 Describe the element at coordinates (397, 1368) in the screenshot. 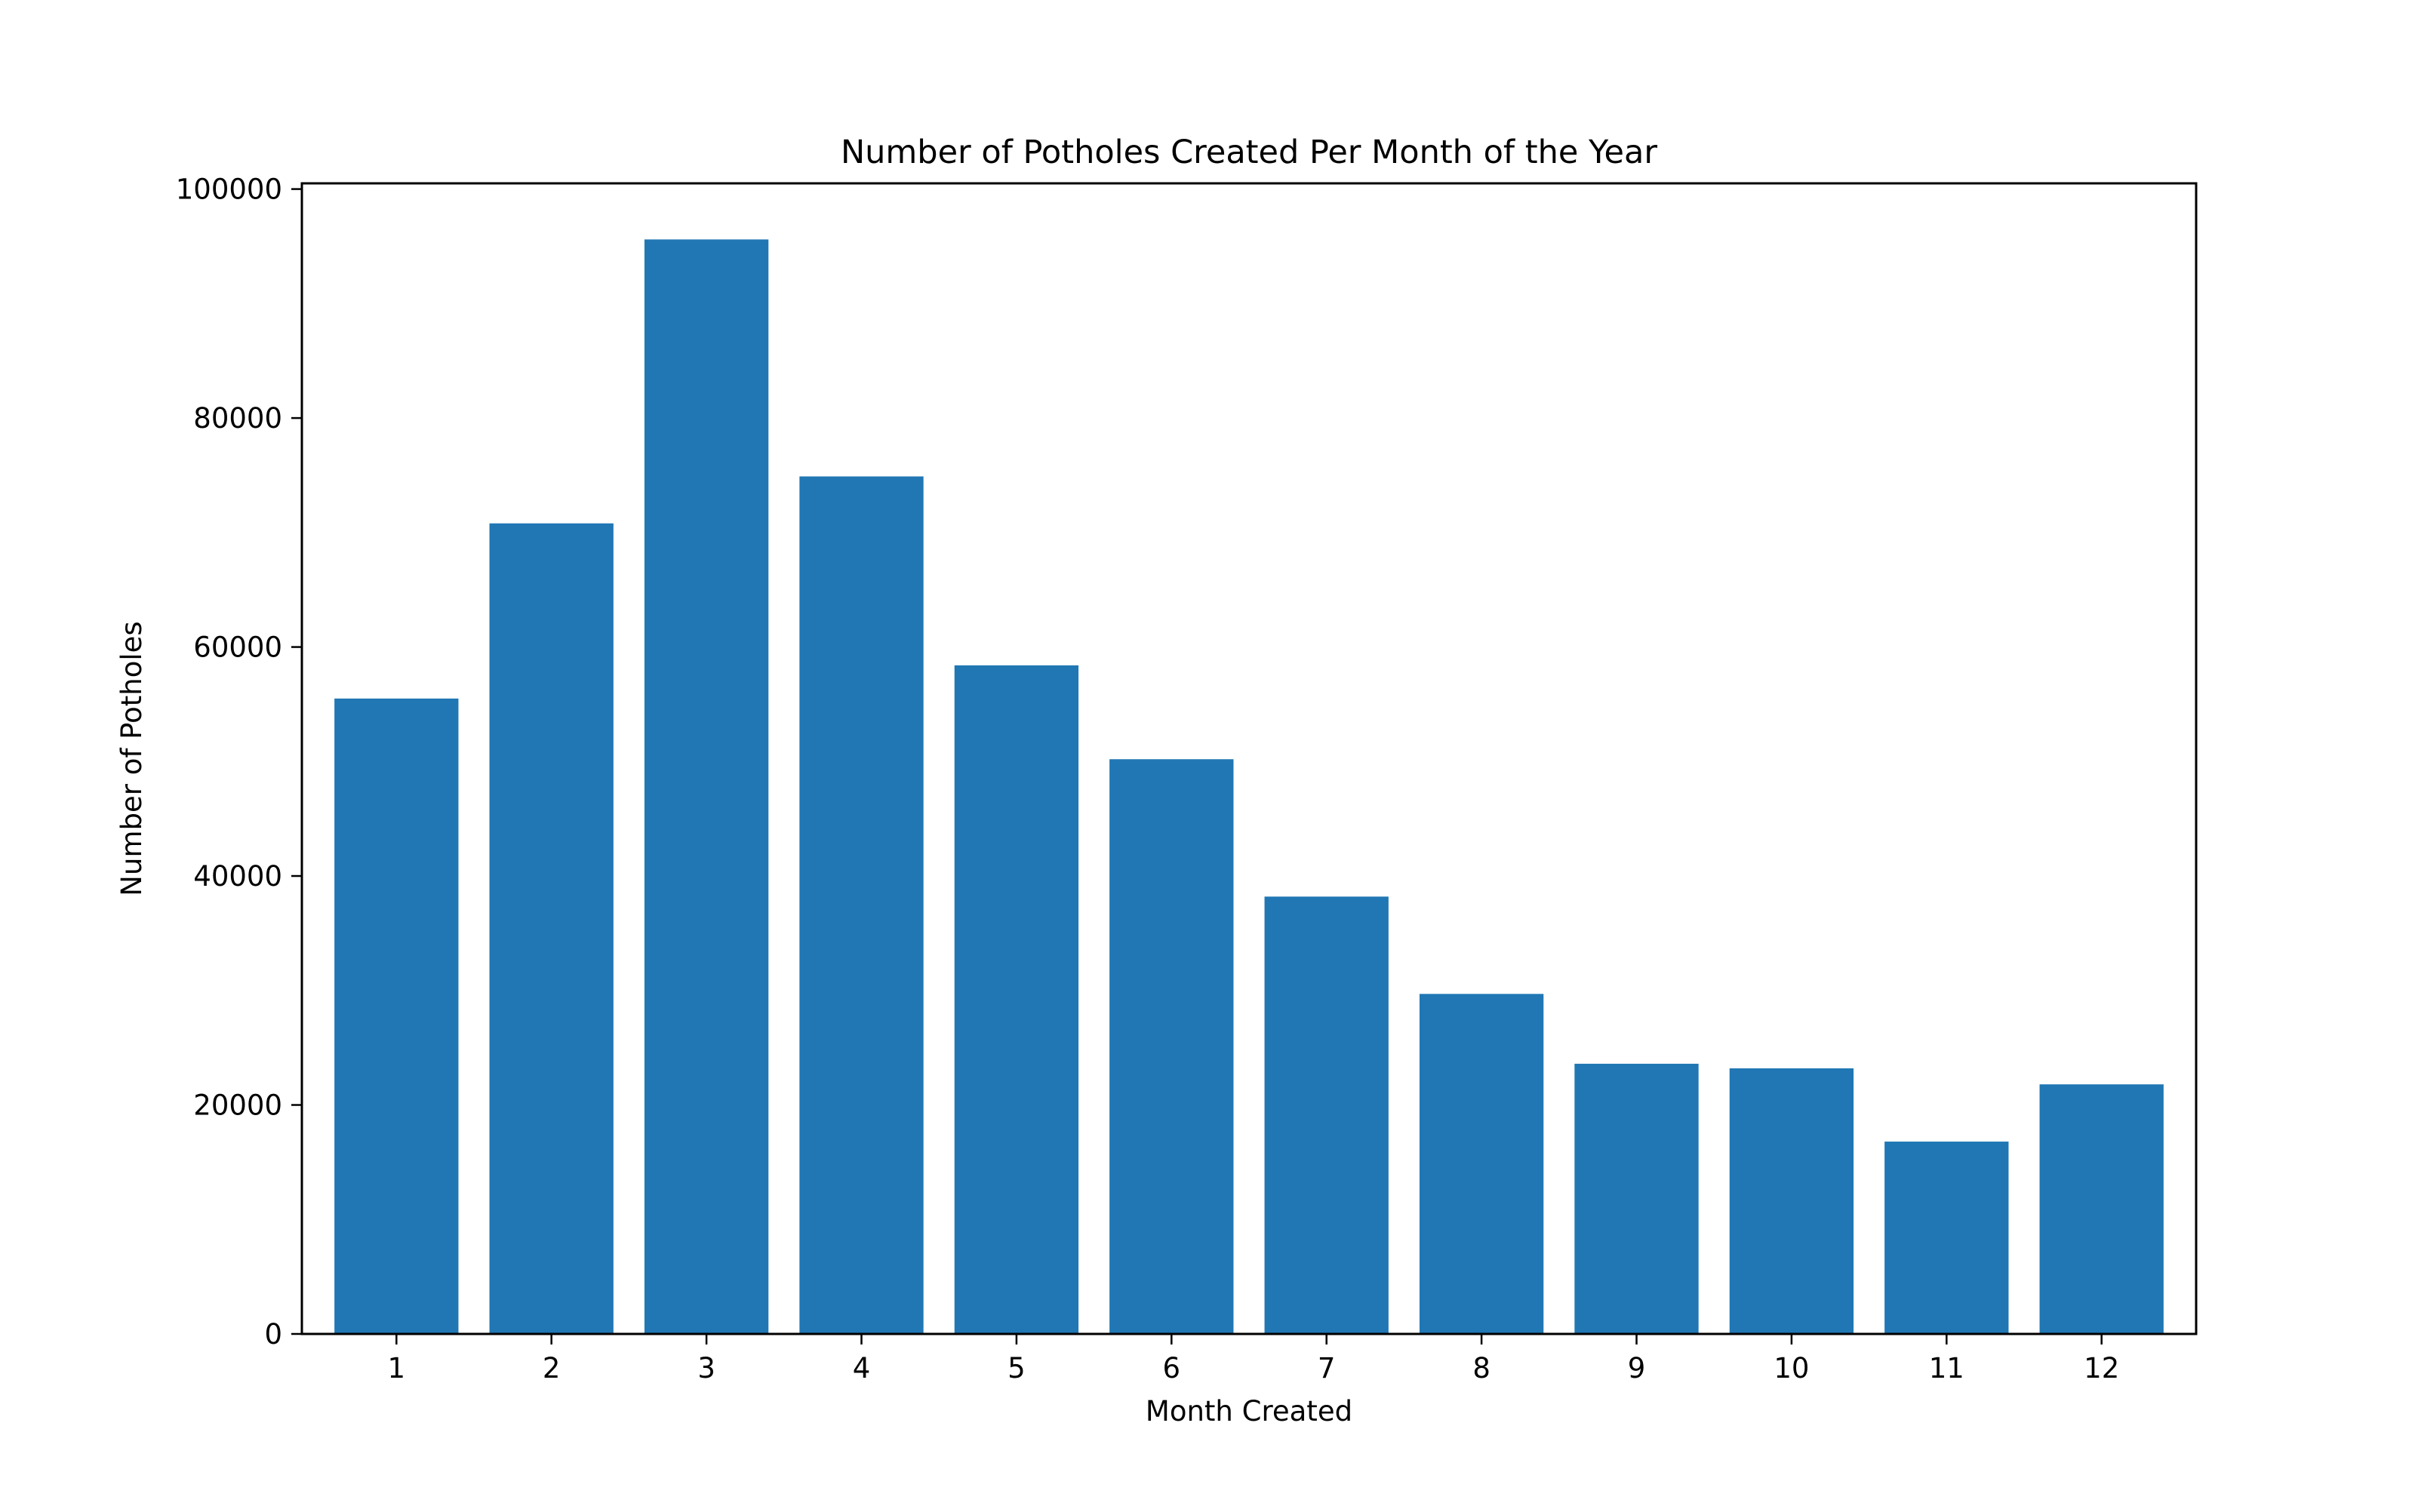

I see `x-tick-label: 1` at that location.